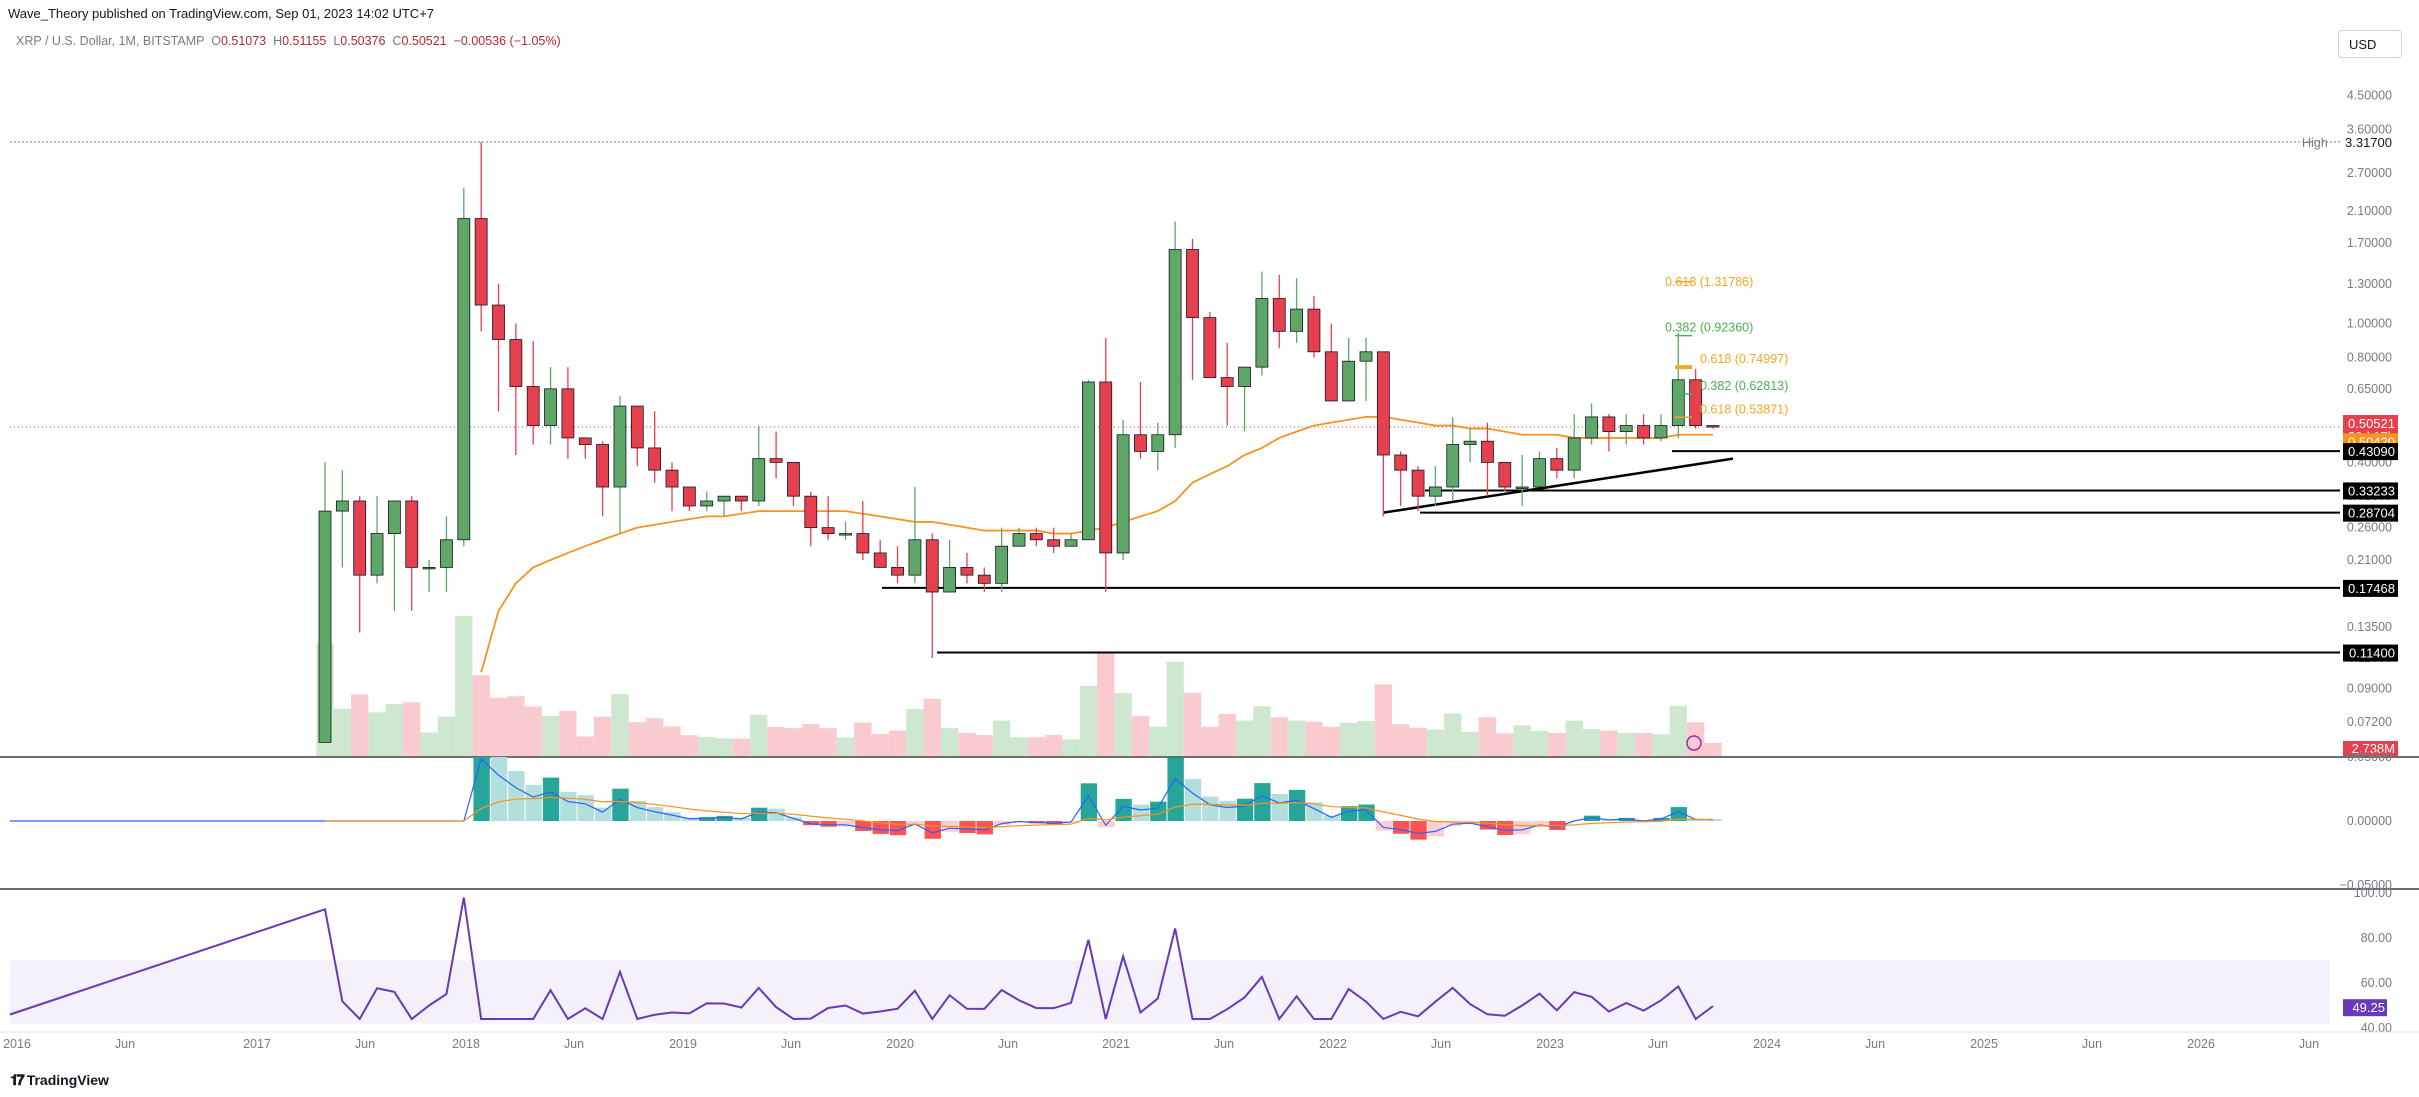 The image size is (2419, 1097). What do you see at coordinates (2371, 451) in the screenshot?
I see `price-tag-value: 0.43090` at bounding box center [2371, 451].